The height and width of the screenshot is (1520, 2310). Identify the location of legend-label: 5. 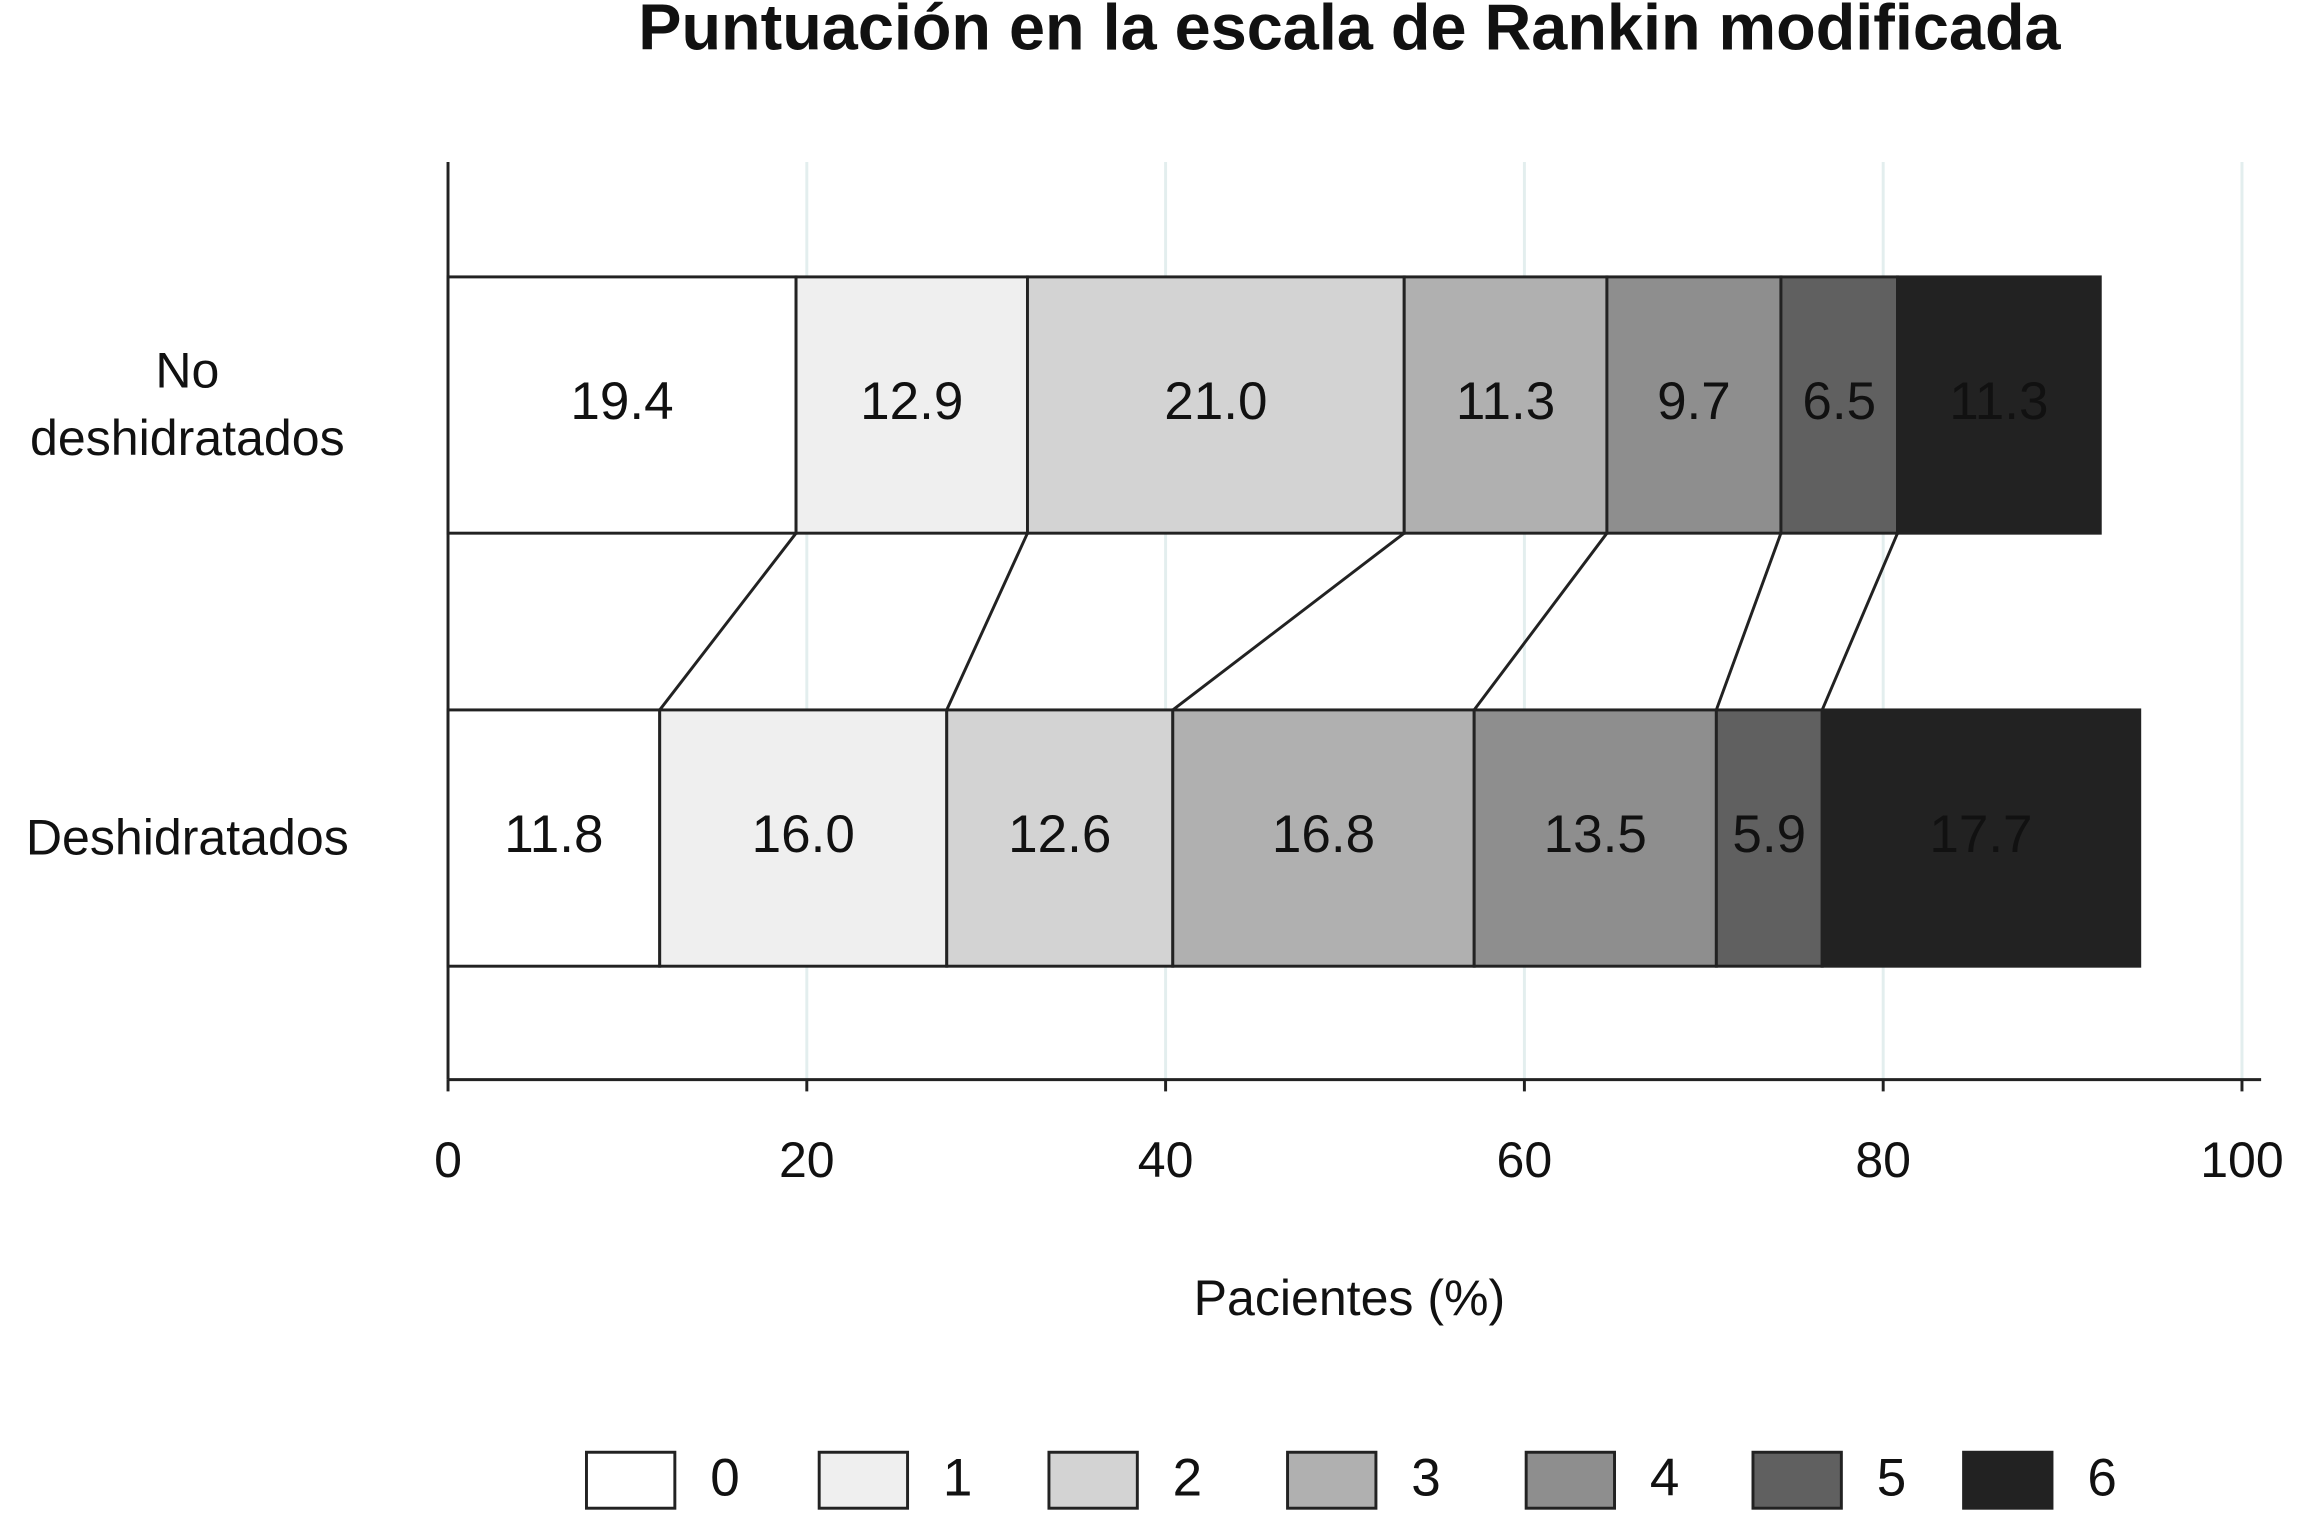
(1892, 1478).